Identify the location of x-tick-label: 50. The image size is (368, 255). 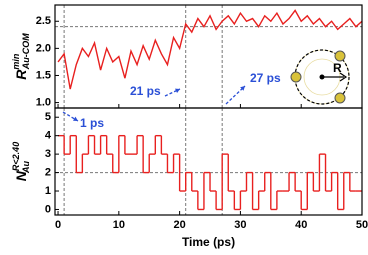
(362, 225).